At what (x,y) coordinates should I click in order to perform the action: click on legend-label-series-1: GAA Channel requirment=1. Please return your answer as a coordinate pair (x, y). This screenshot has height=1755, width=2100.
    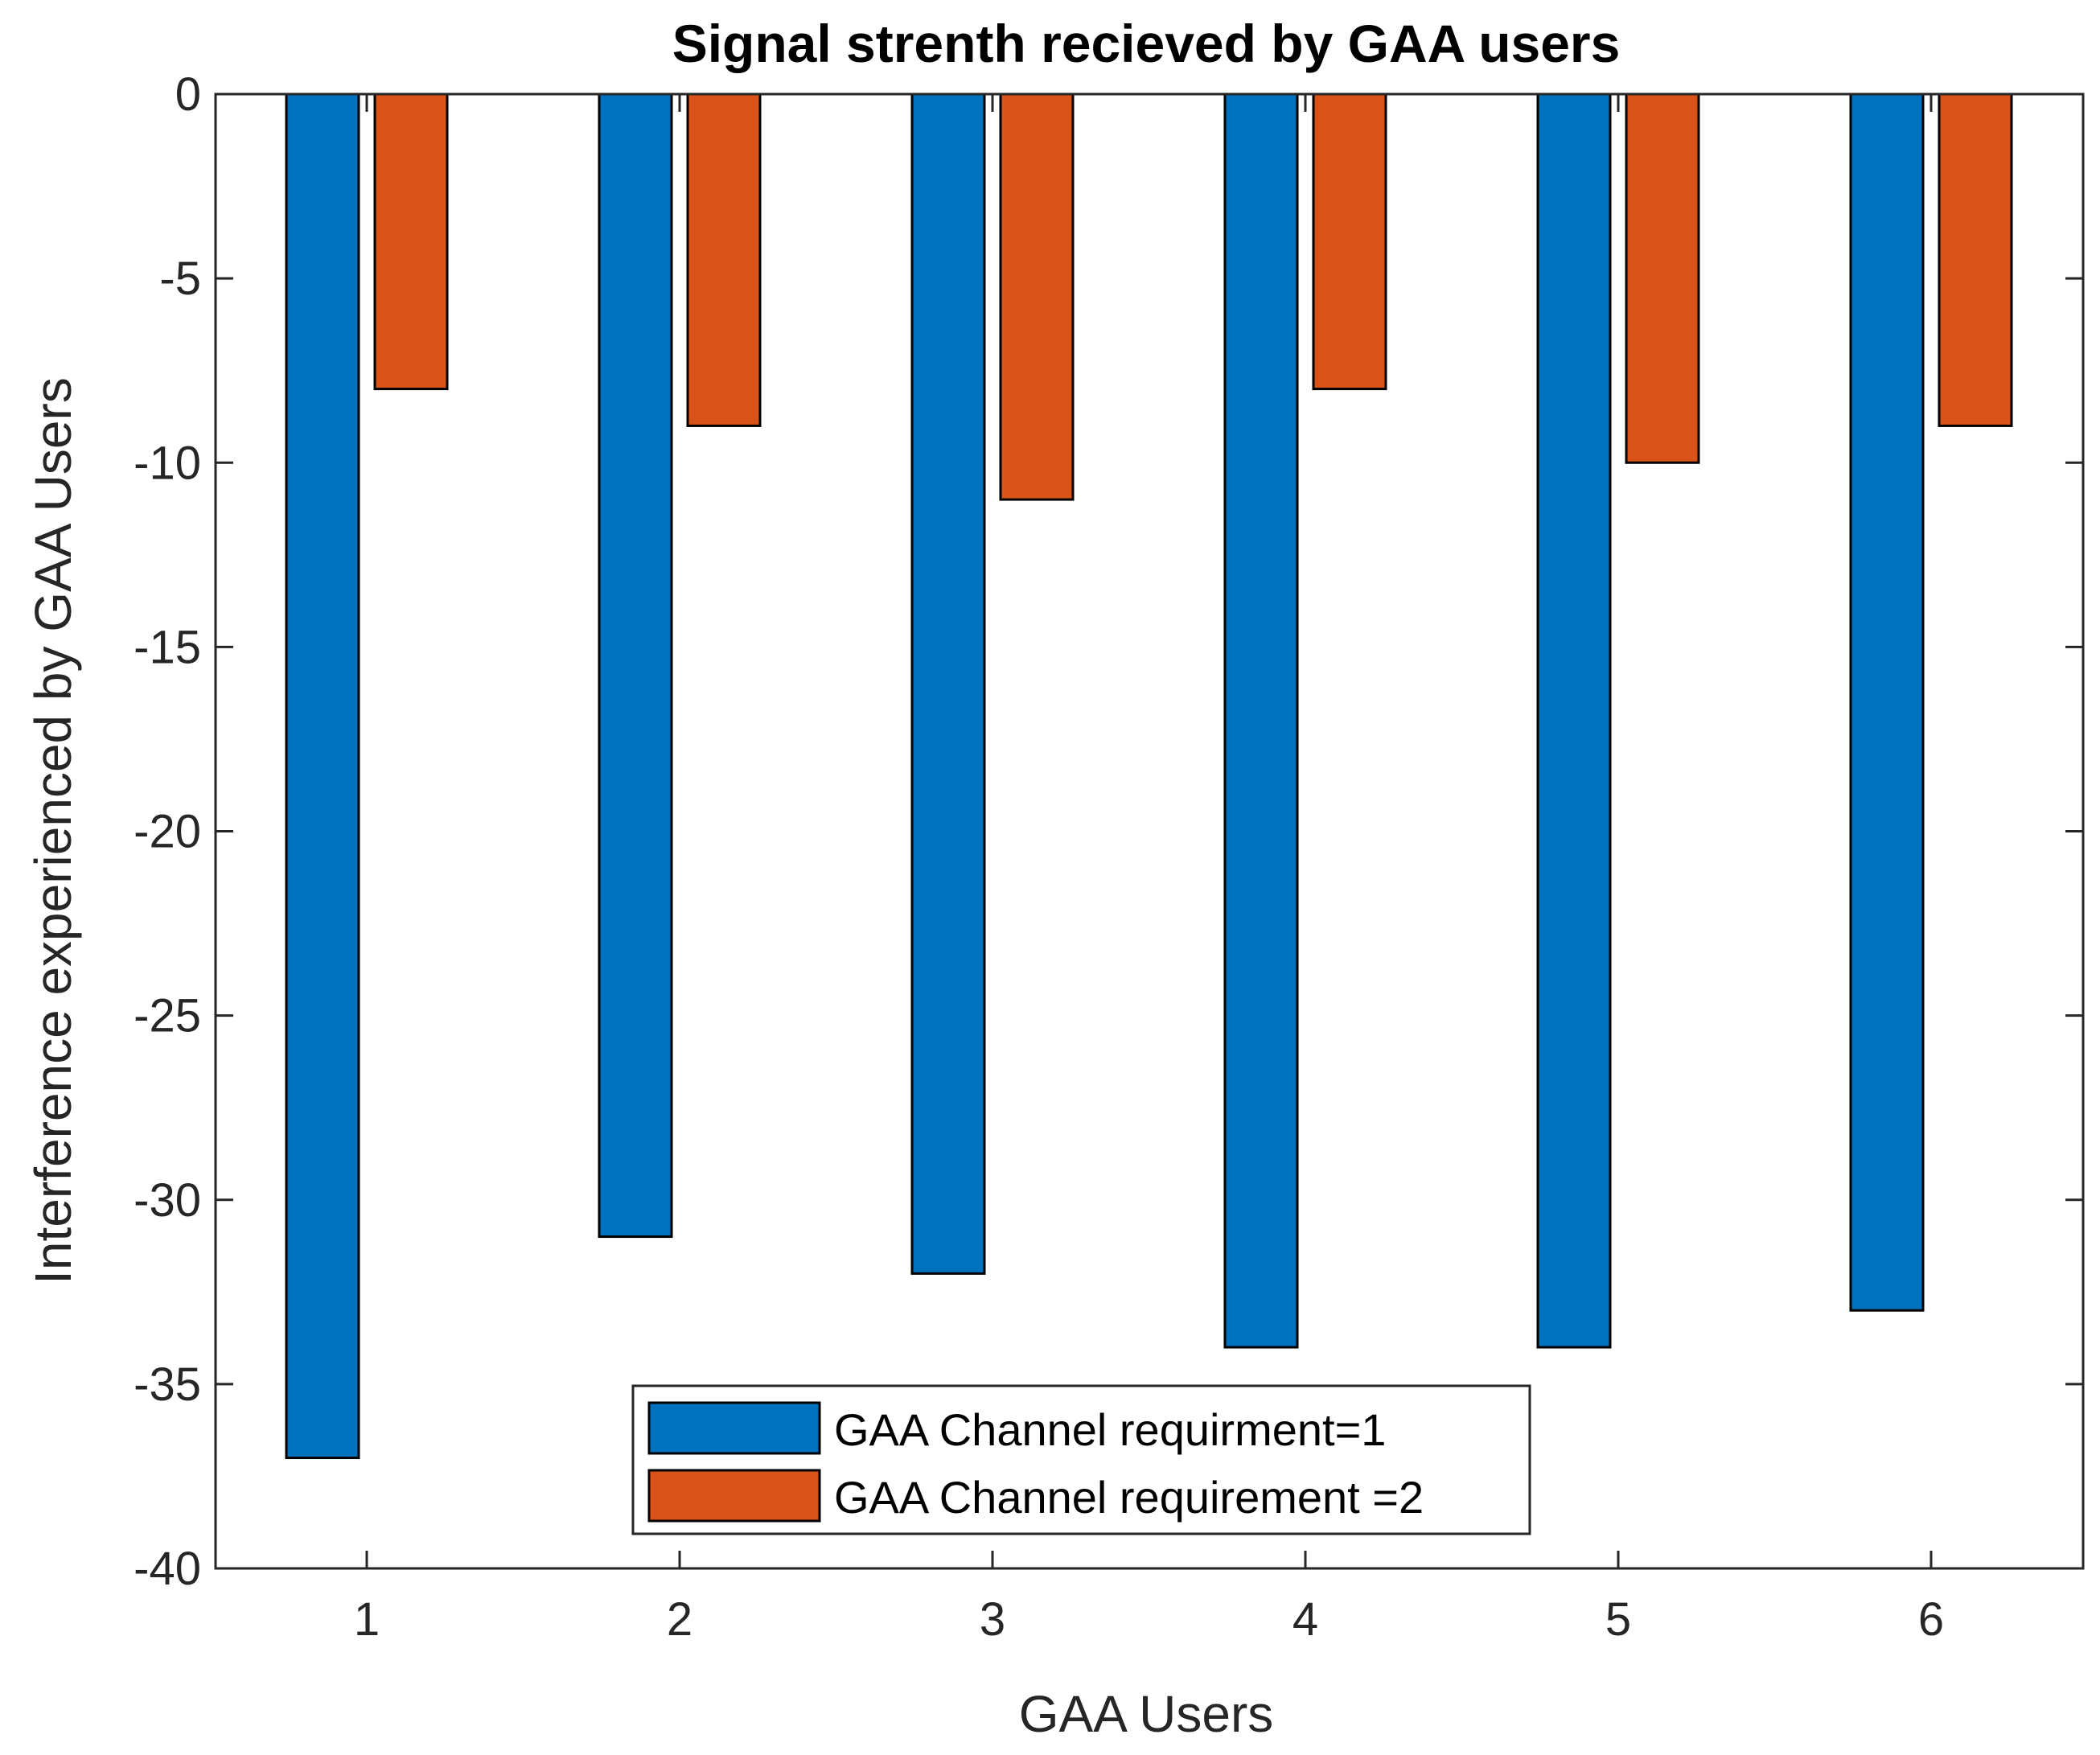
    Looking at the image, I should click on (1110, 1429).